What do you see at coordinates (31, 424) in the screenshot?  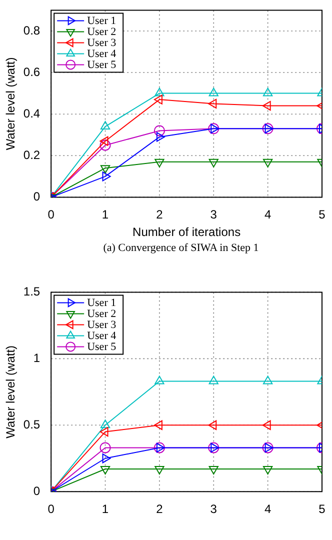 I see `y-tick-label: 0.5` at bounding box center [31, 424].